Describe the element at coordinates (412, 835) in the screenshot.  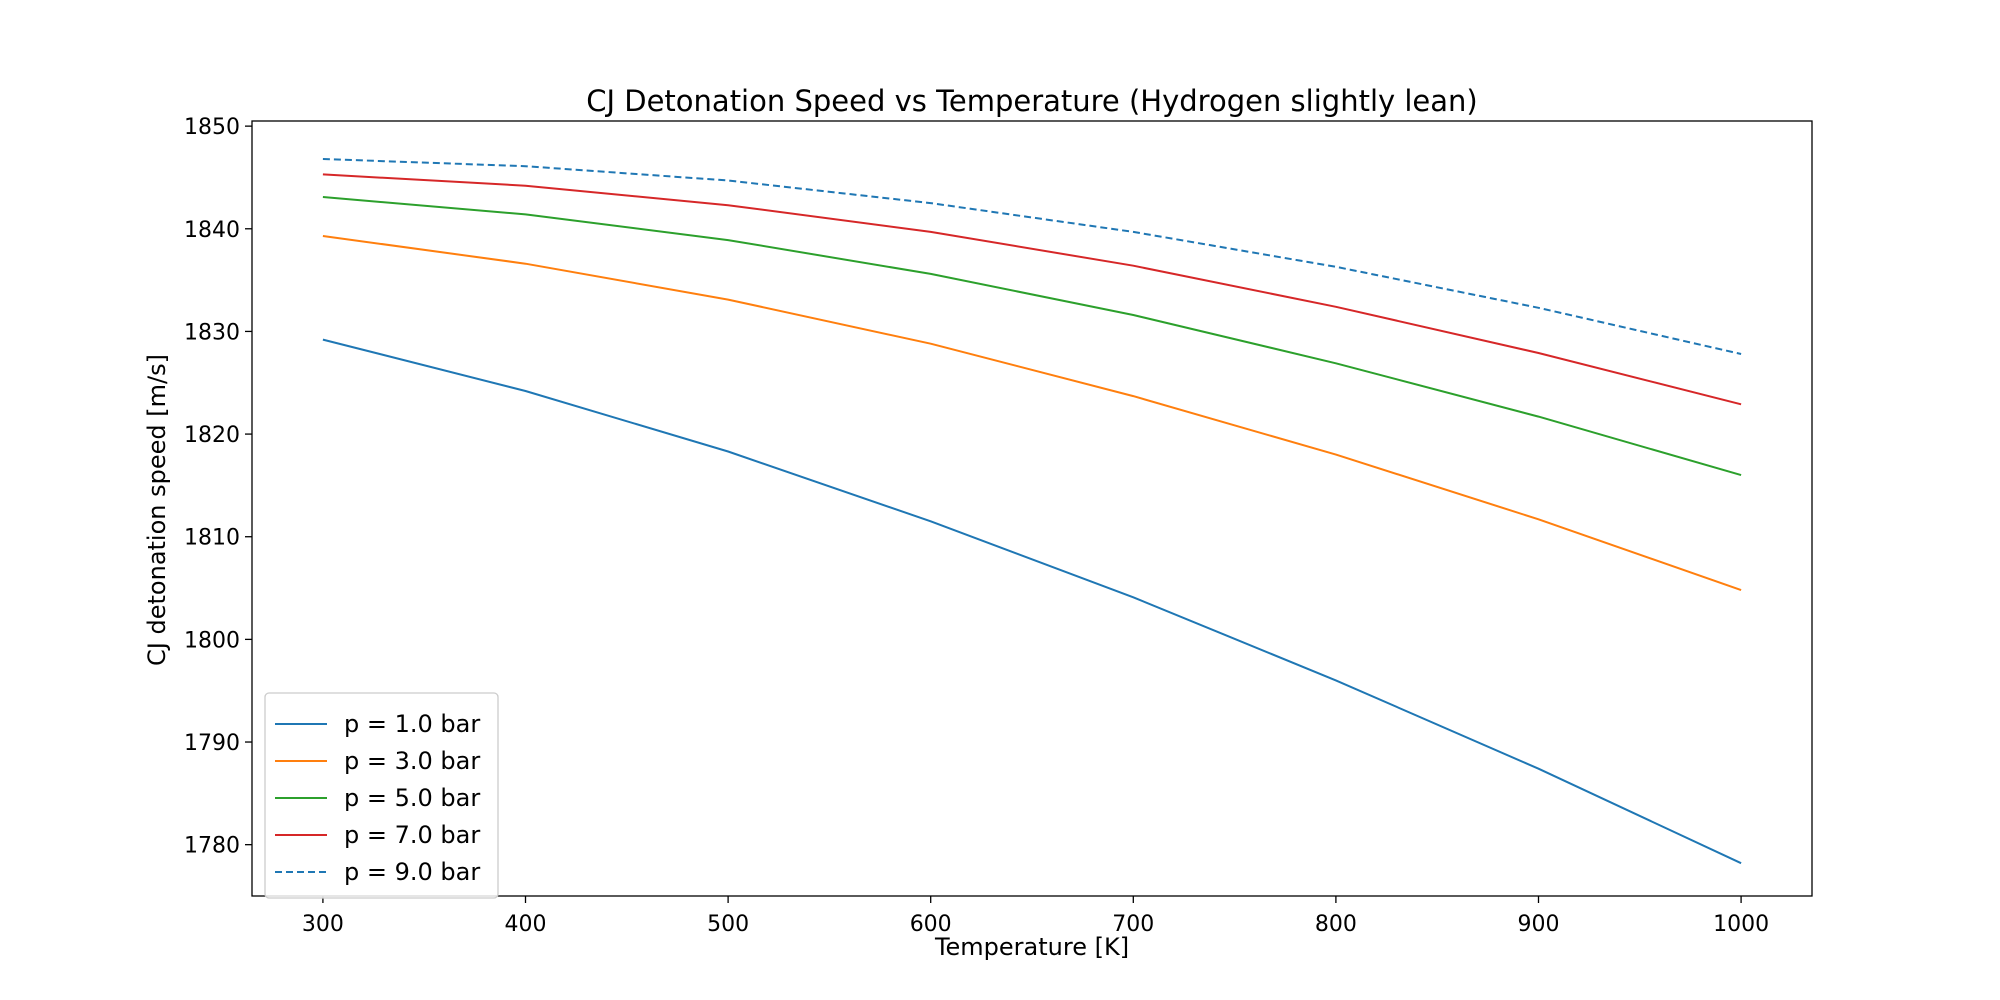
I see `legend-label-4: p = 7.0 bar` at that location.